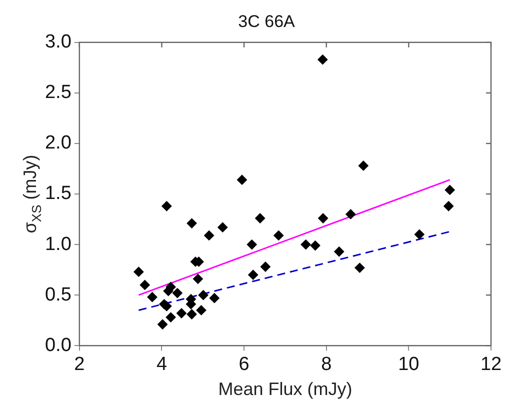  I want to click on y-tick-label: 3.0, so click(58, 42).